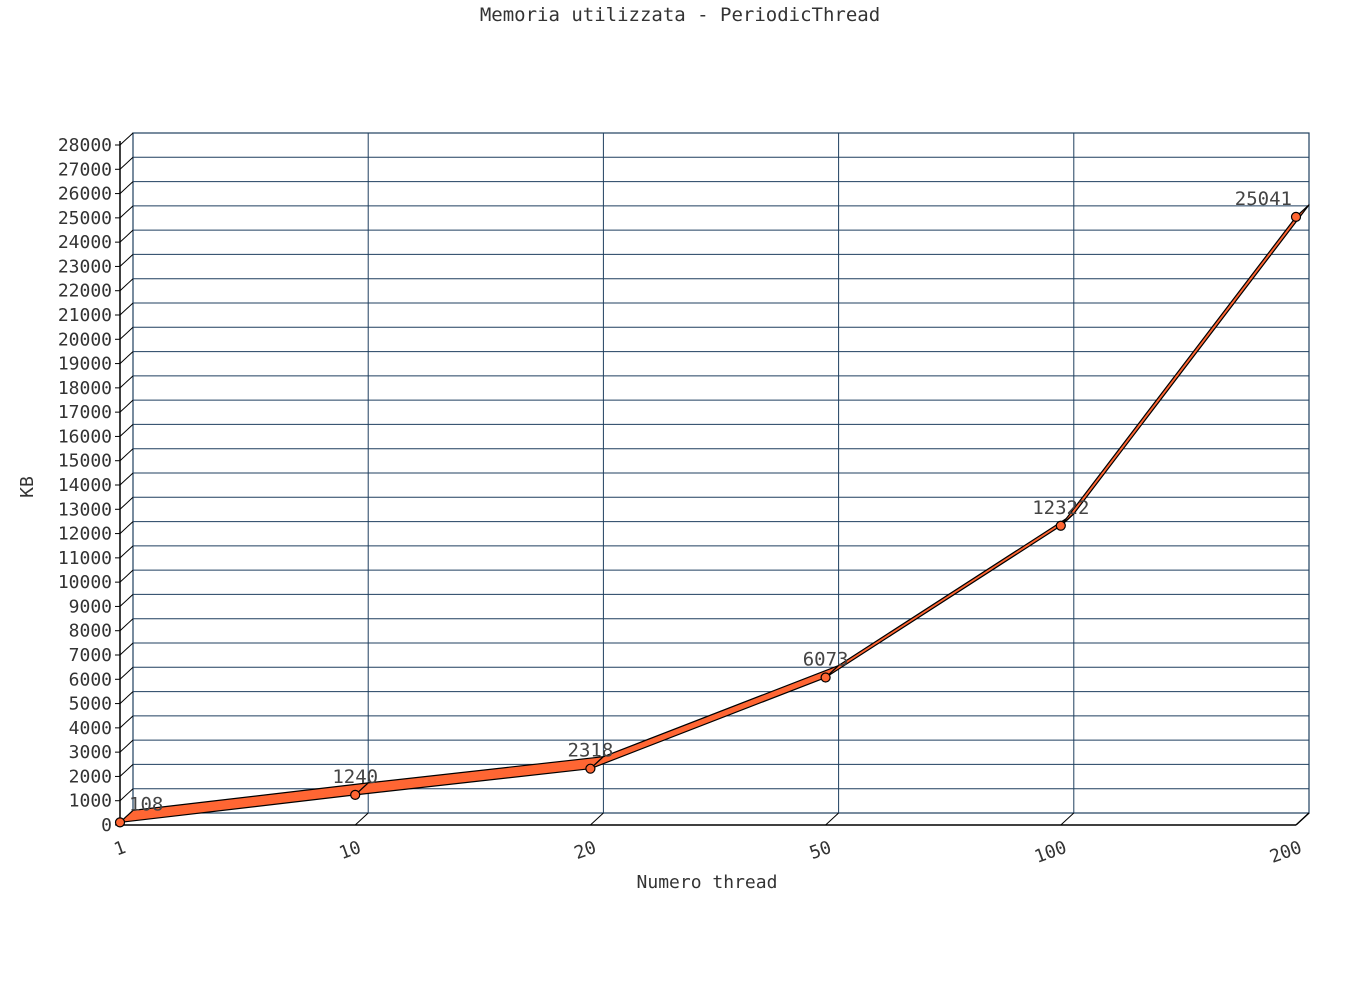 This screenshot has width=1360, height=1000. What do you see at coordinates (90, 728) in the screenshot?
I see `y-tick-label: 4000` at bounding box center [90, 728].